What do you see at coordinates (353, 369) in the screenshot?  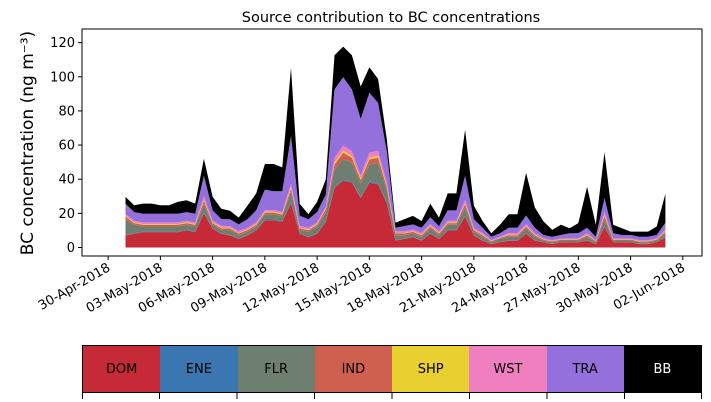 I see `legend-item-ind: IND` at bounding box center [353, 369].